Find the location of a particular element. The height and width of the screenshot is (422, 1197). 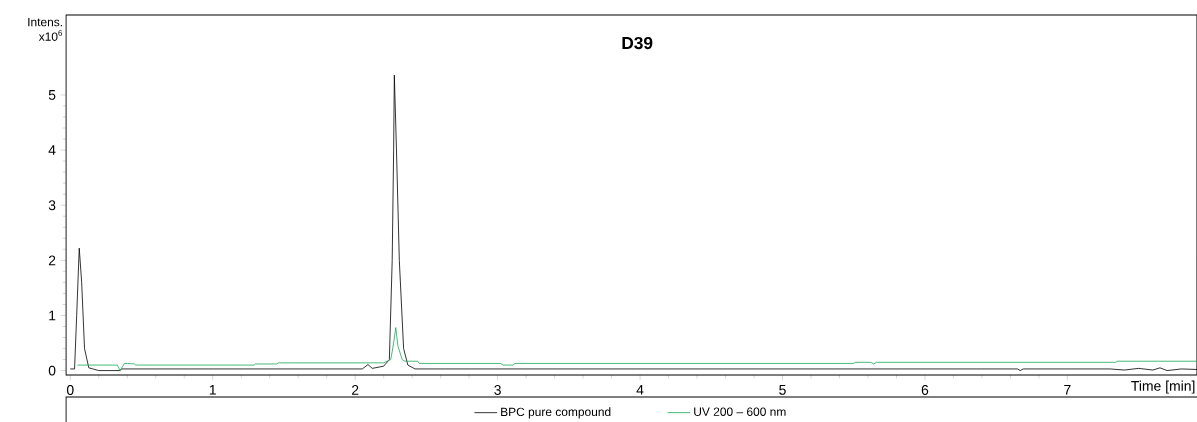

x-axis-title: Time [min] is located at coordinates (1163, 387).